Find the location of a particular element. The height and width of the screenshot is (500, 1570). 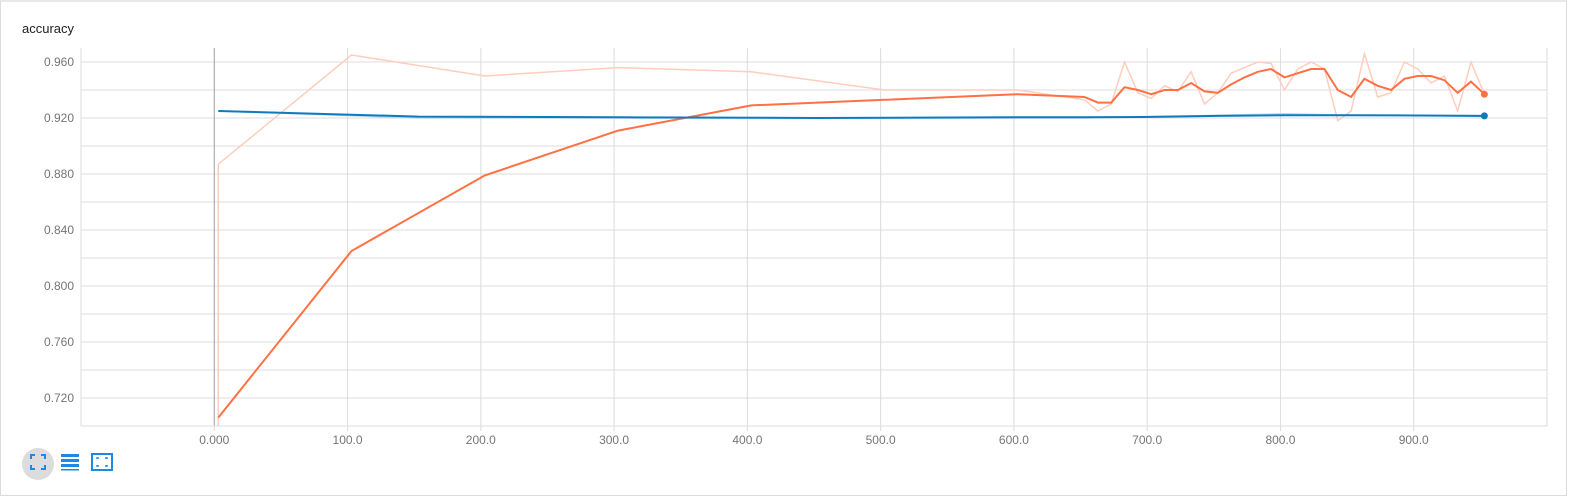

y-tick-label: 0.960 is located at coordinates (59, 62).